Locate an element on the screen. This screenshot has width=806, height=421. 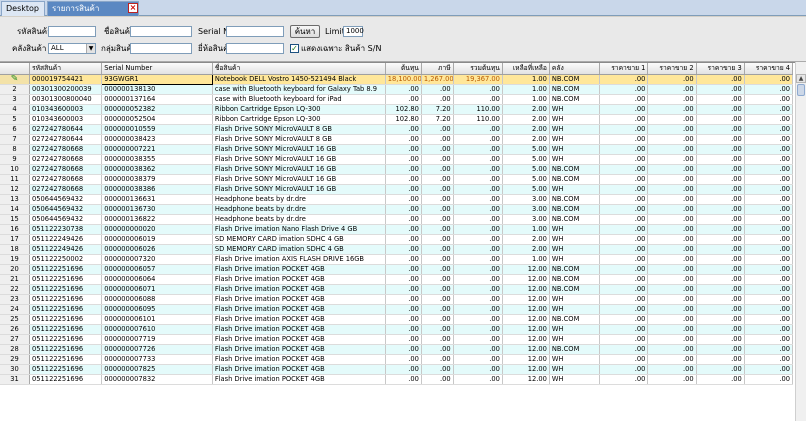
search-button: ค้นหา is located at coordinates (305, 31).